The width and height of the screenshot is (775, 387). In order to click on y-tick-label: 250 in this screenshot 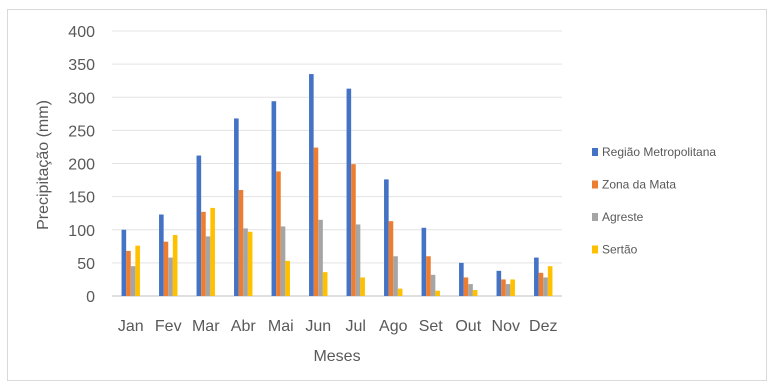, I will do `click(81, 131)`.